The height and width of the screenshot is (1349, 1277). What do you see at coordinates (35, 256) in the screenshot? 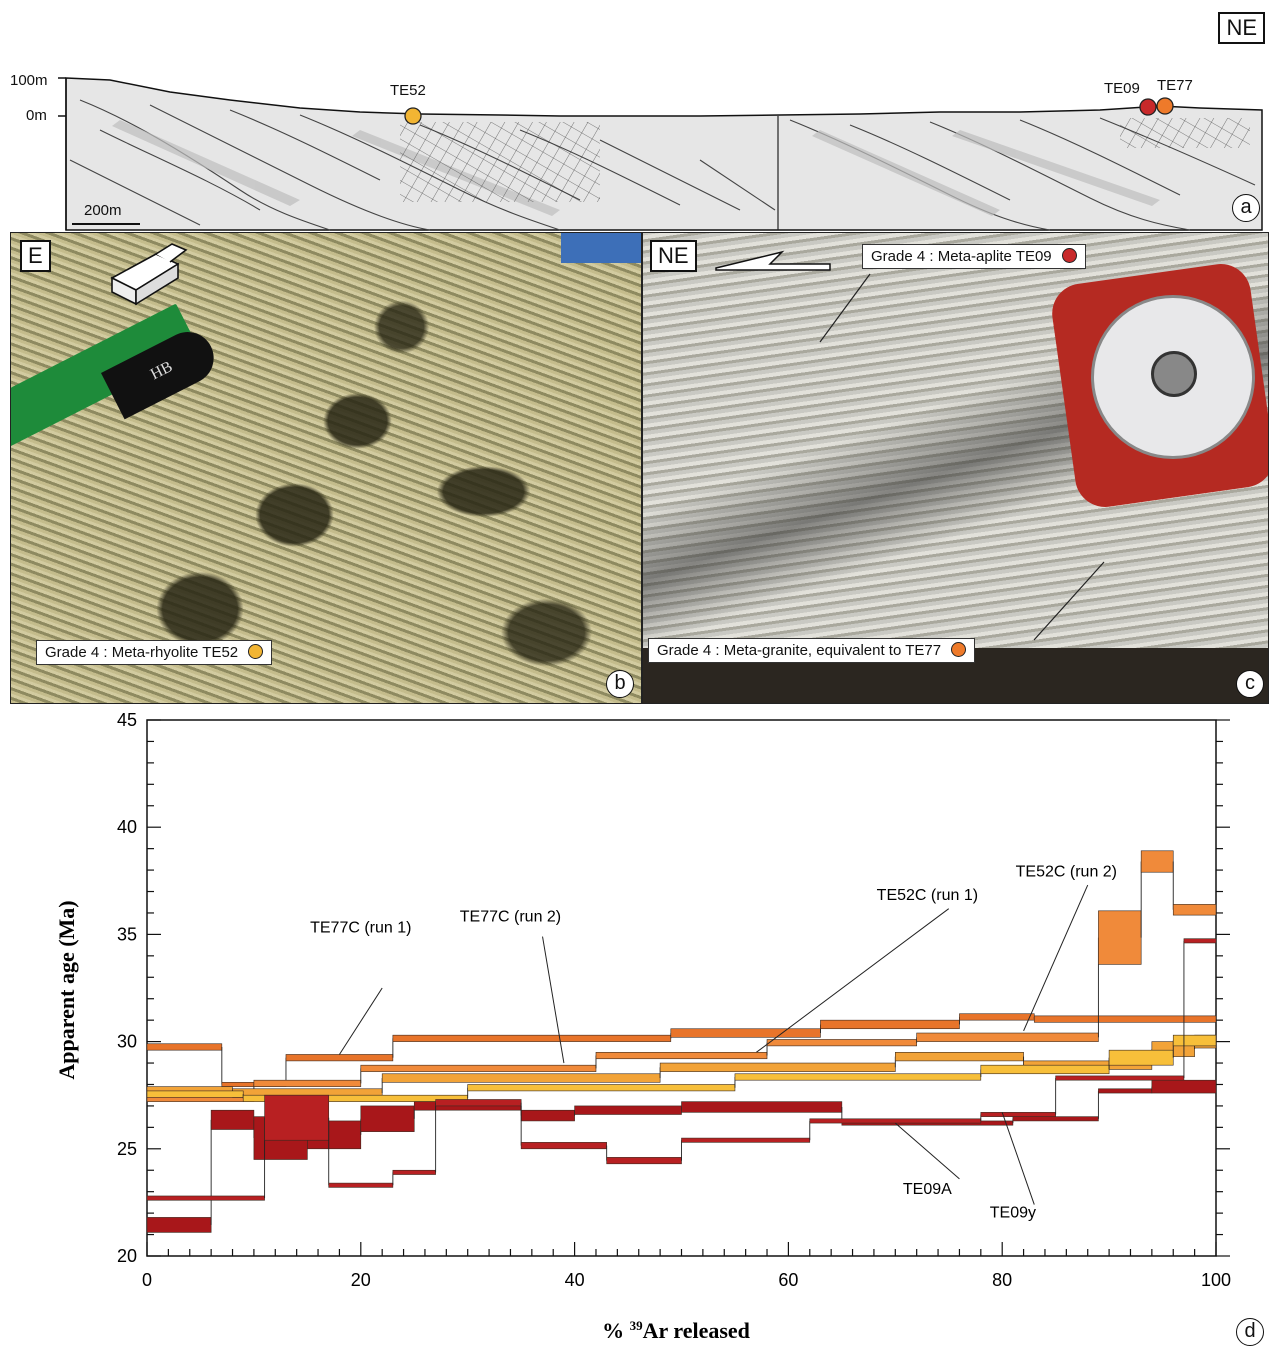
I see `orientation-label-e: E` at bounding box center [35, 256].